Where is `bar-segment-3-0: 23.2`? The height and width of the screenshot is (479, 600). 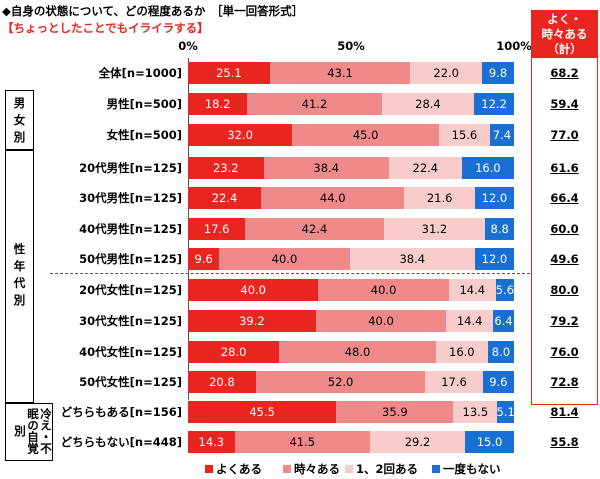 bar-segment-3-0: 23.2 is located at coordinates (226, 168).